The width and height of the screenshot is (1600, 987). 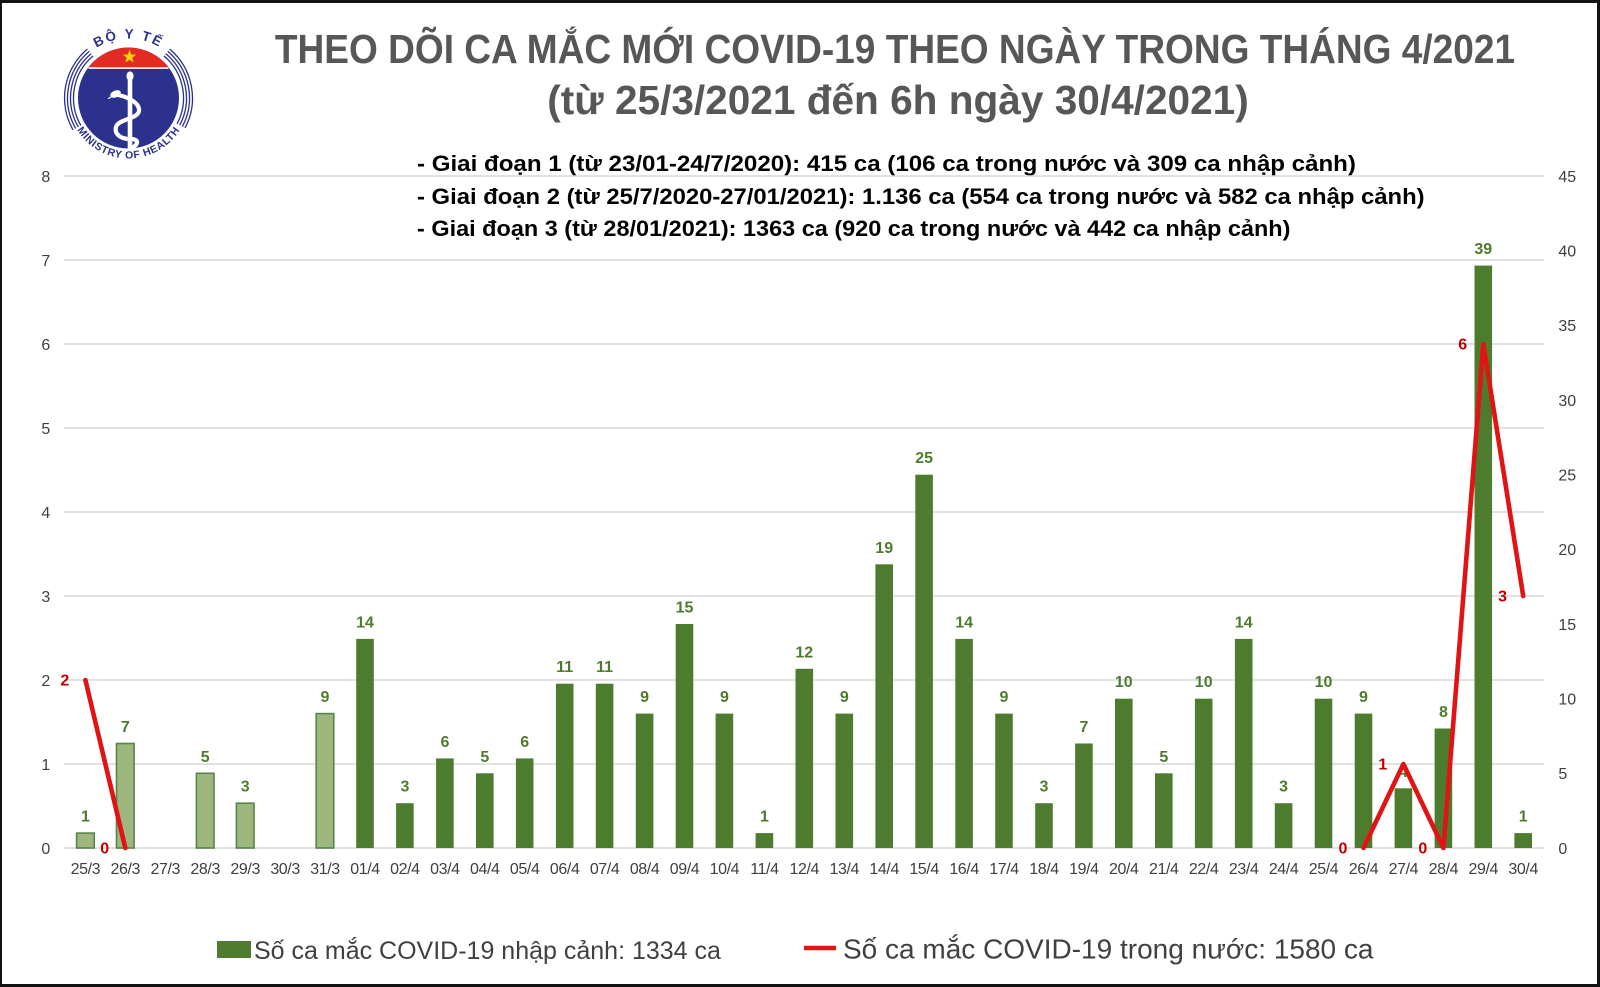 I want to click on svg-text: 40, so click(x=1567, y=251).